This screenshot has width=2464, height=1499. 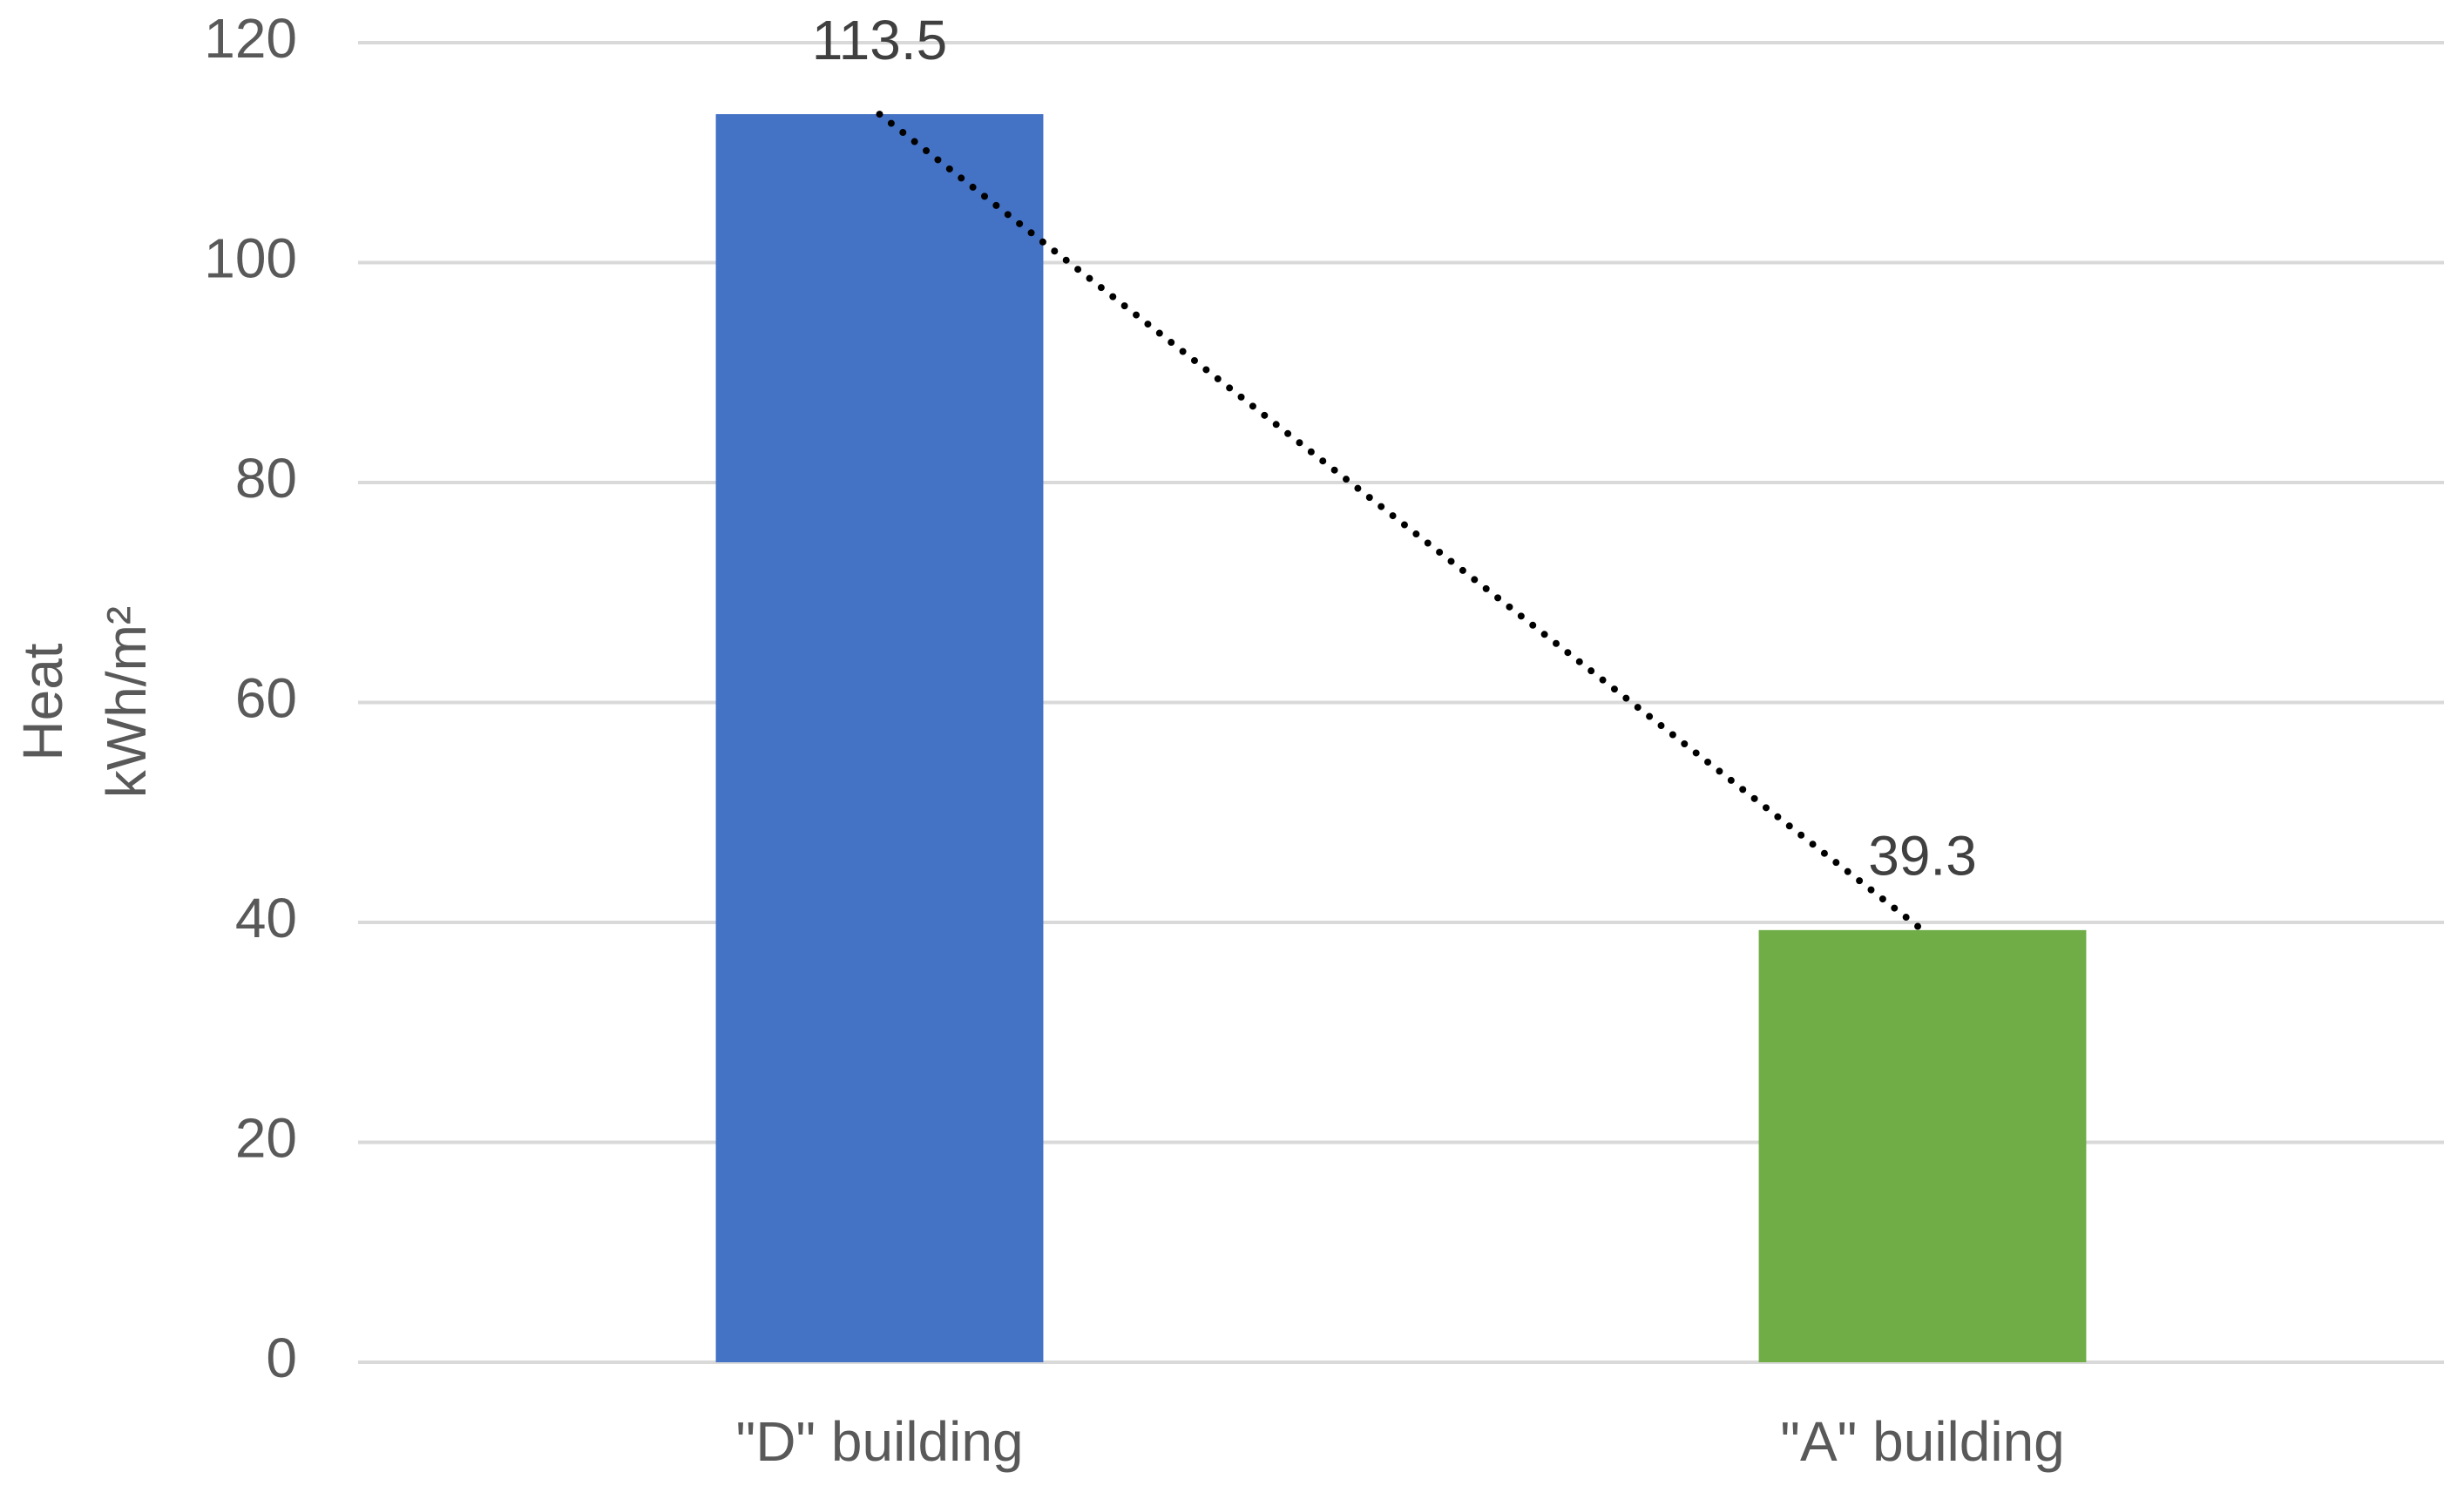 I want to click on data-label: 113.5, so click(x=879, y=40).